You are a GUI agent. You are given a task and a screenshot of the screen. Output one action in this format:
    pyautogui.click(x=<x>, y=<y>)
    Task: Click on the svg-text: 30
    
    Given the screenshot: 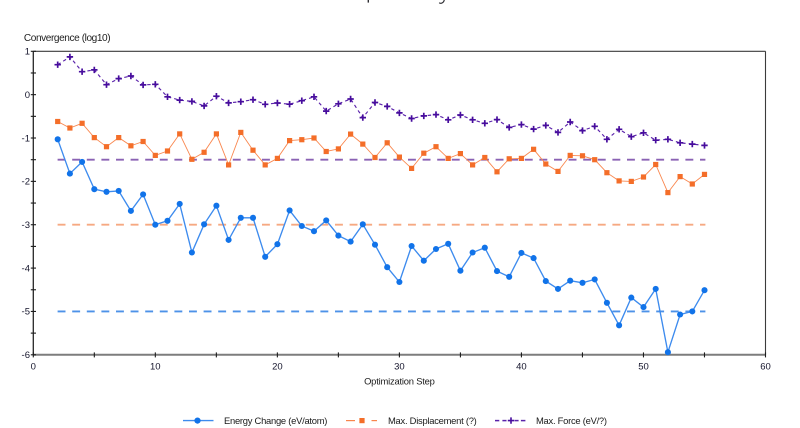 What is the action you would take?
    pyautogui.click(x=399, y=367)
    